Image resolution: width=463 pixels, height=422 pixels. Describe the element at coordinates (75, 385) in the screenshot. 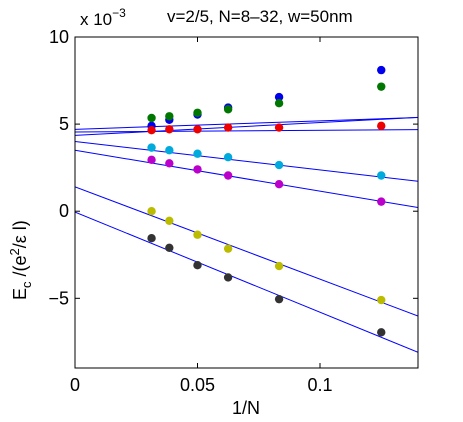

I see `x-tick-label: 0` at that location.